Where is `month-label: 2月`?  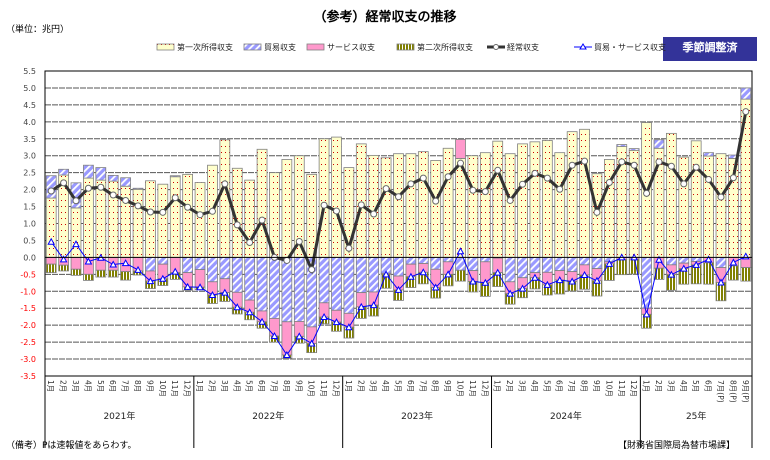 month-label: 2月 is located at coordinates (63, 386).